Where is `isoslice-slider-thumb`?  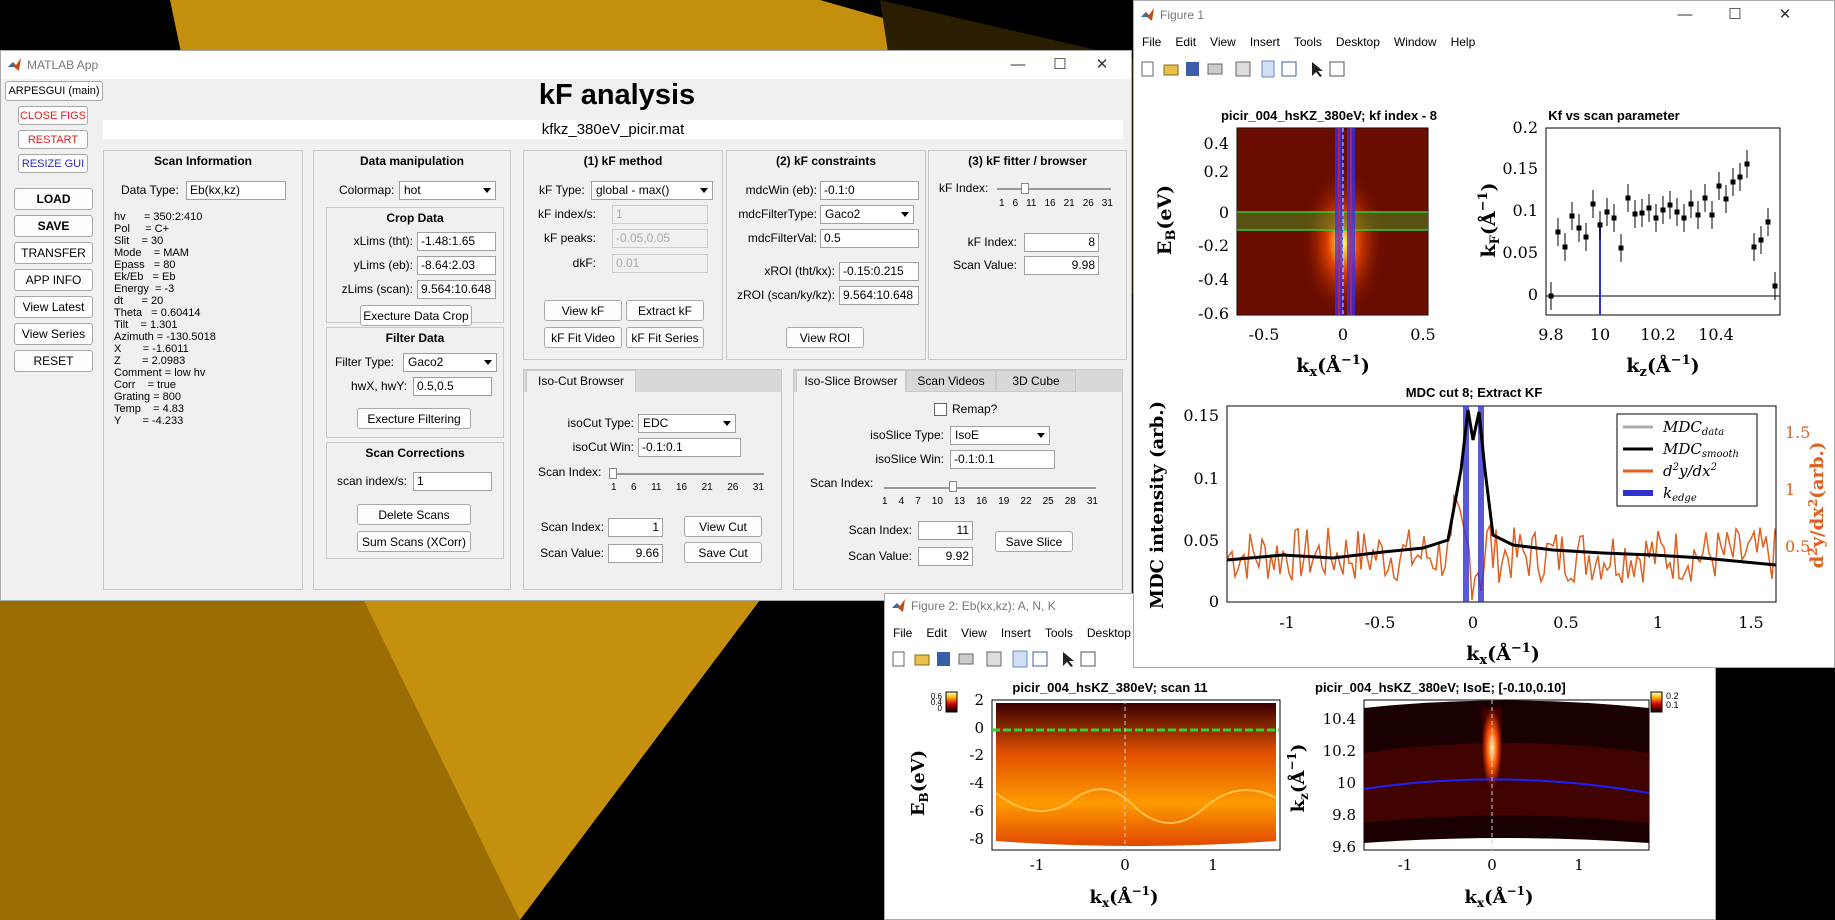
isoslice-slider-thumb is located at coordinates (953, 486).